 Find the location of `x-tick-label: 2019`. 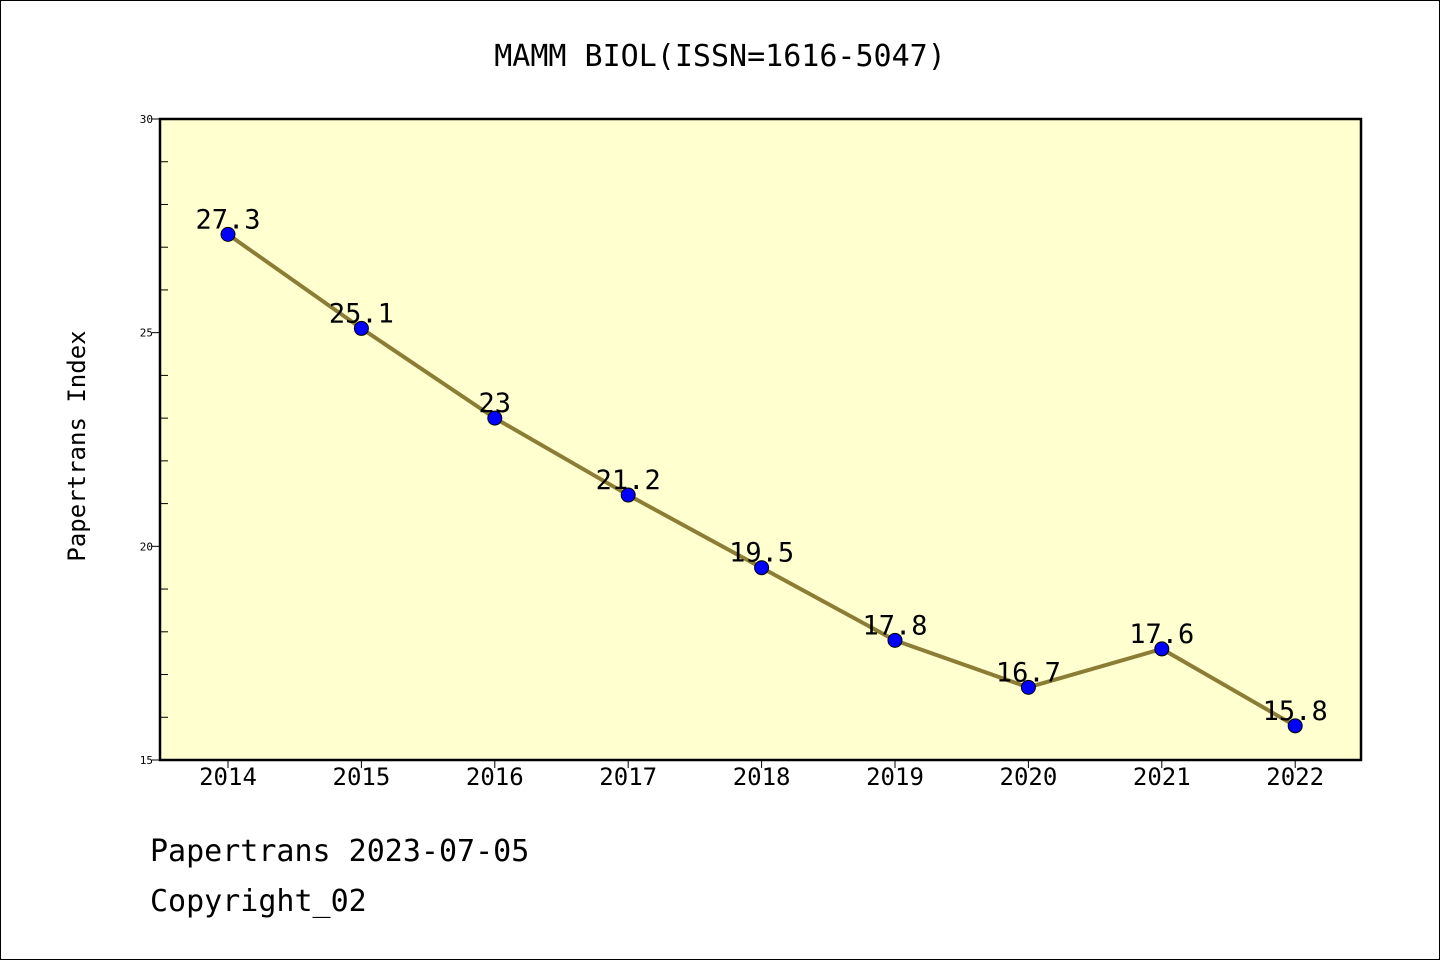

x-tick-label: 2019 is located at coordinates (895, 777).